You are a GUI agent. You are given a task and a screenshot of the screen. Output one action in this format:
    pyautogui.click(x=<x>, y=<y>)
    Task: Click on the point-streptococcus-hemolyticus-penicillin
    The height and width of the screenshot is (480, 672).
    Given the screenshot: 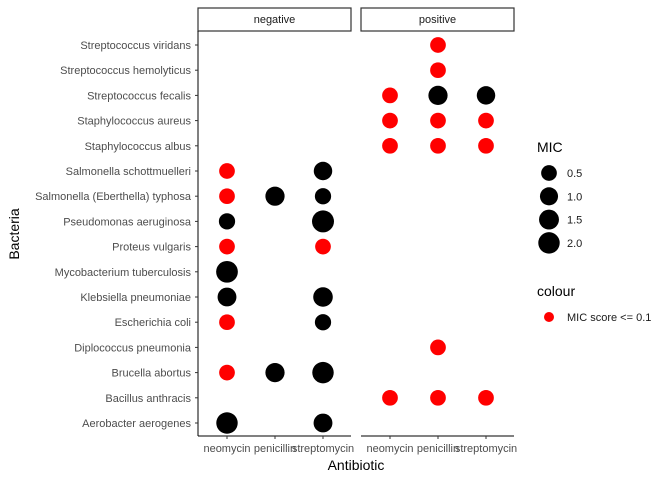 What is the action you would take?
    pyautogui.click(x=438, y=70)
    